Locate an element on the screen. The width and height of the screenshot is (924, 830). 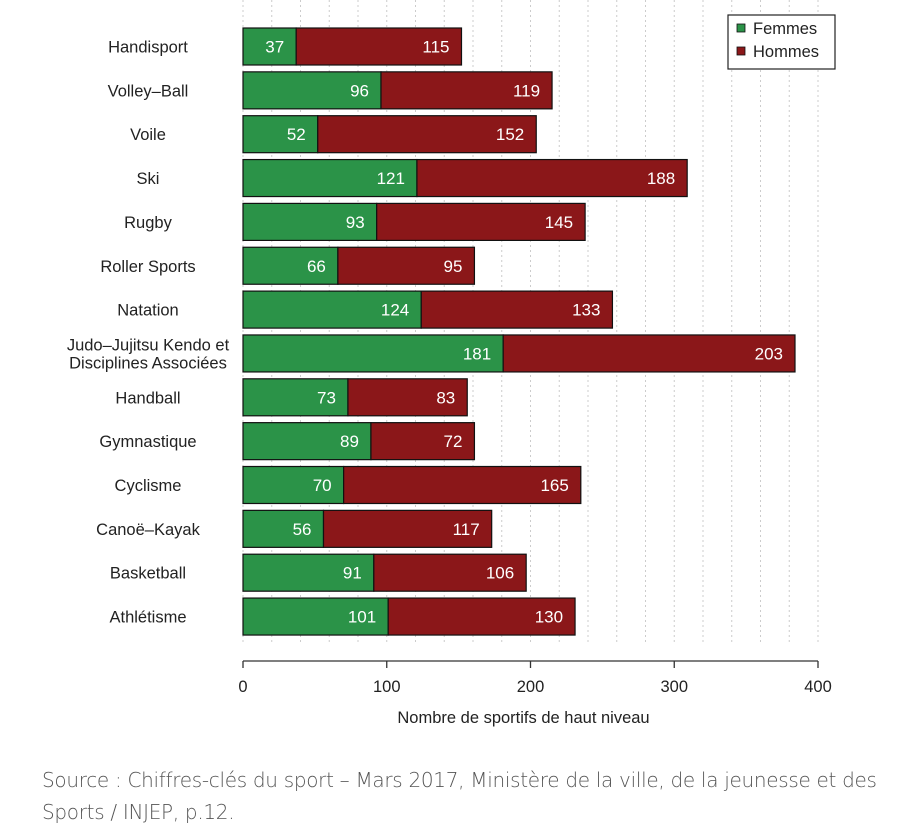
data-label: 72 is located at coordinates (453, 441).